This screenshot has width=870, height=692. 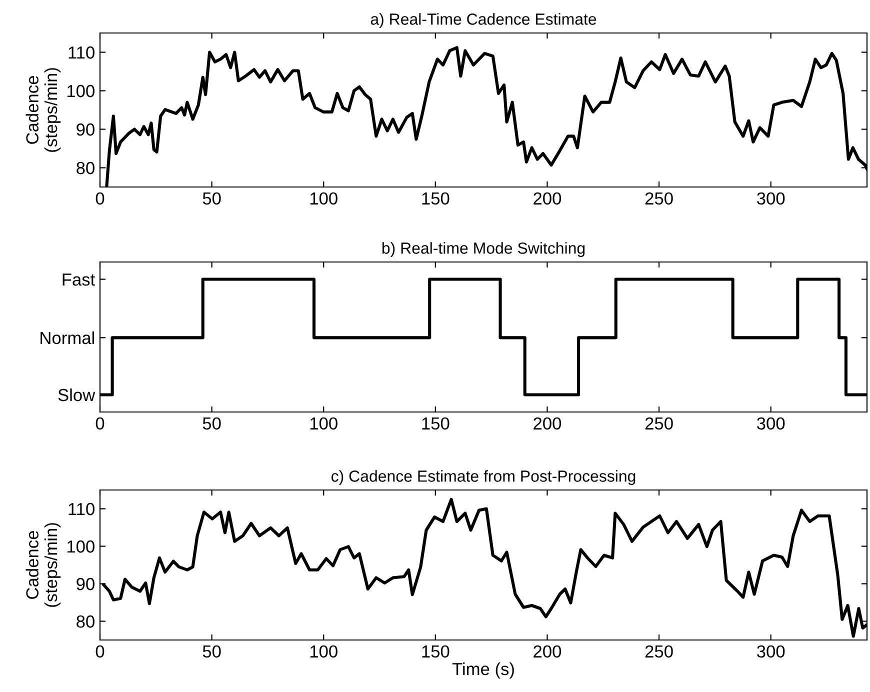 I want to click on text: Slow, so click(x=77, y=395).